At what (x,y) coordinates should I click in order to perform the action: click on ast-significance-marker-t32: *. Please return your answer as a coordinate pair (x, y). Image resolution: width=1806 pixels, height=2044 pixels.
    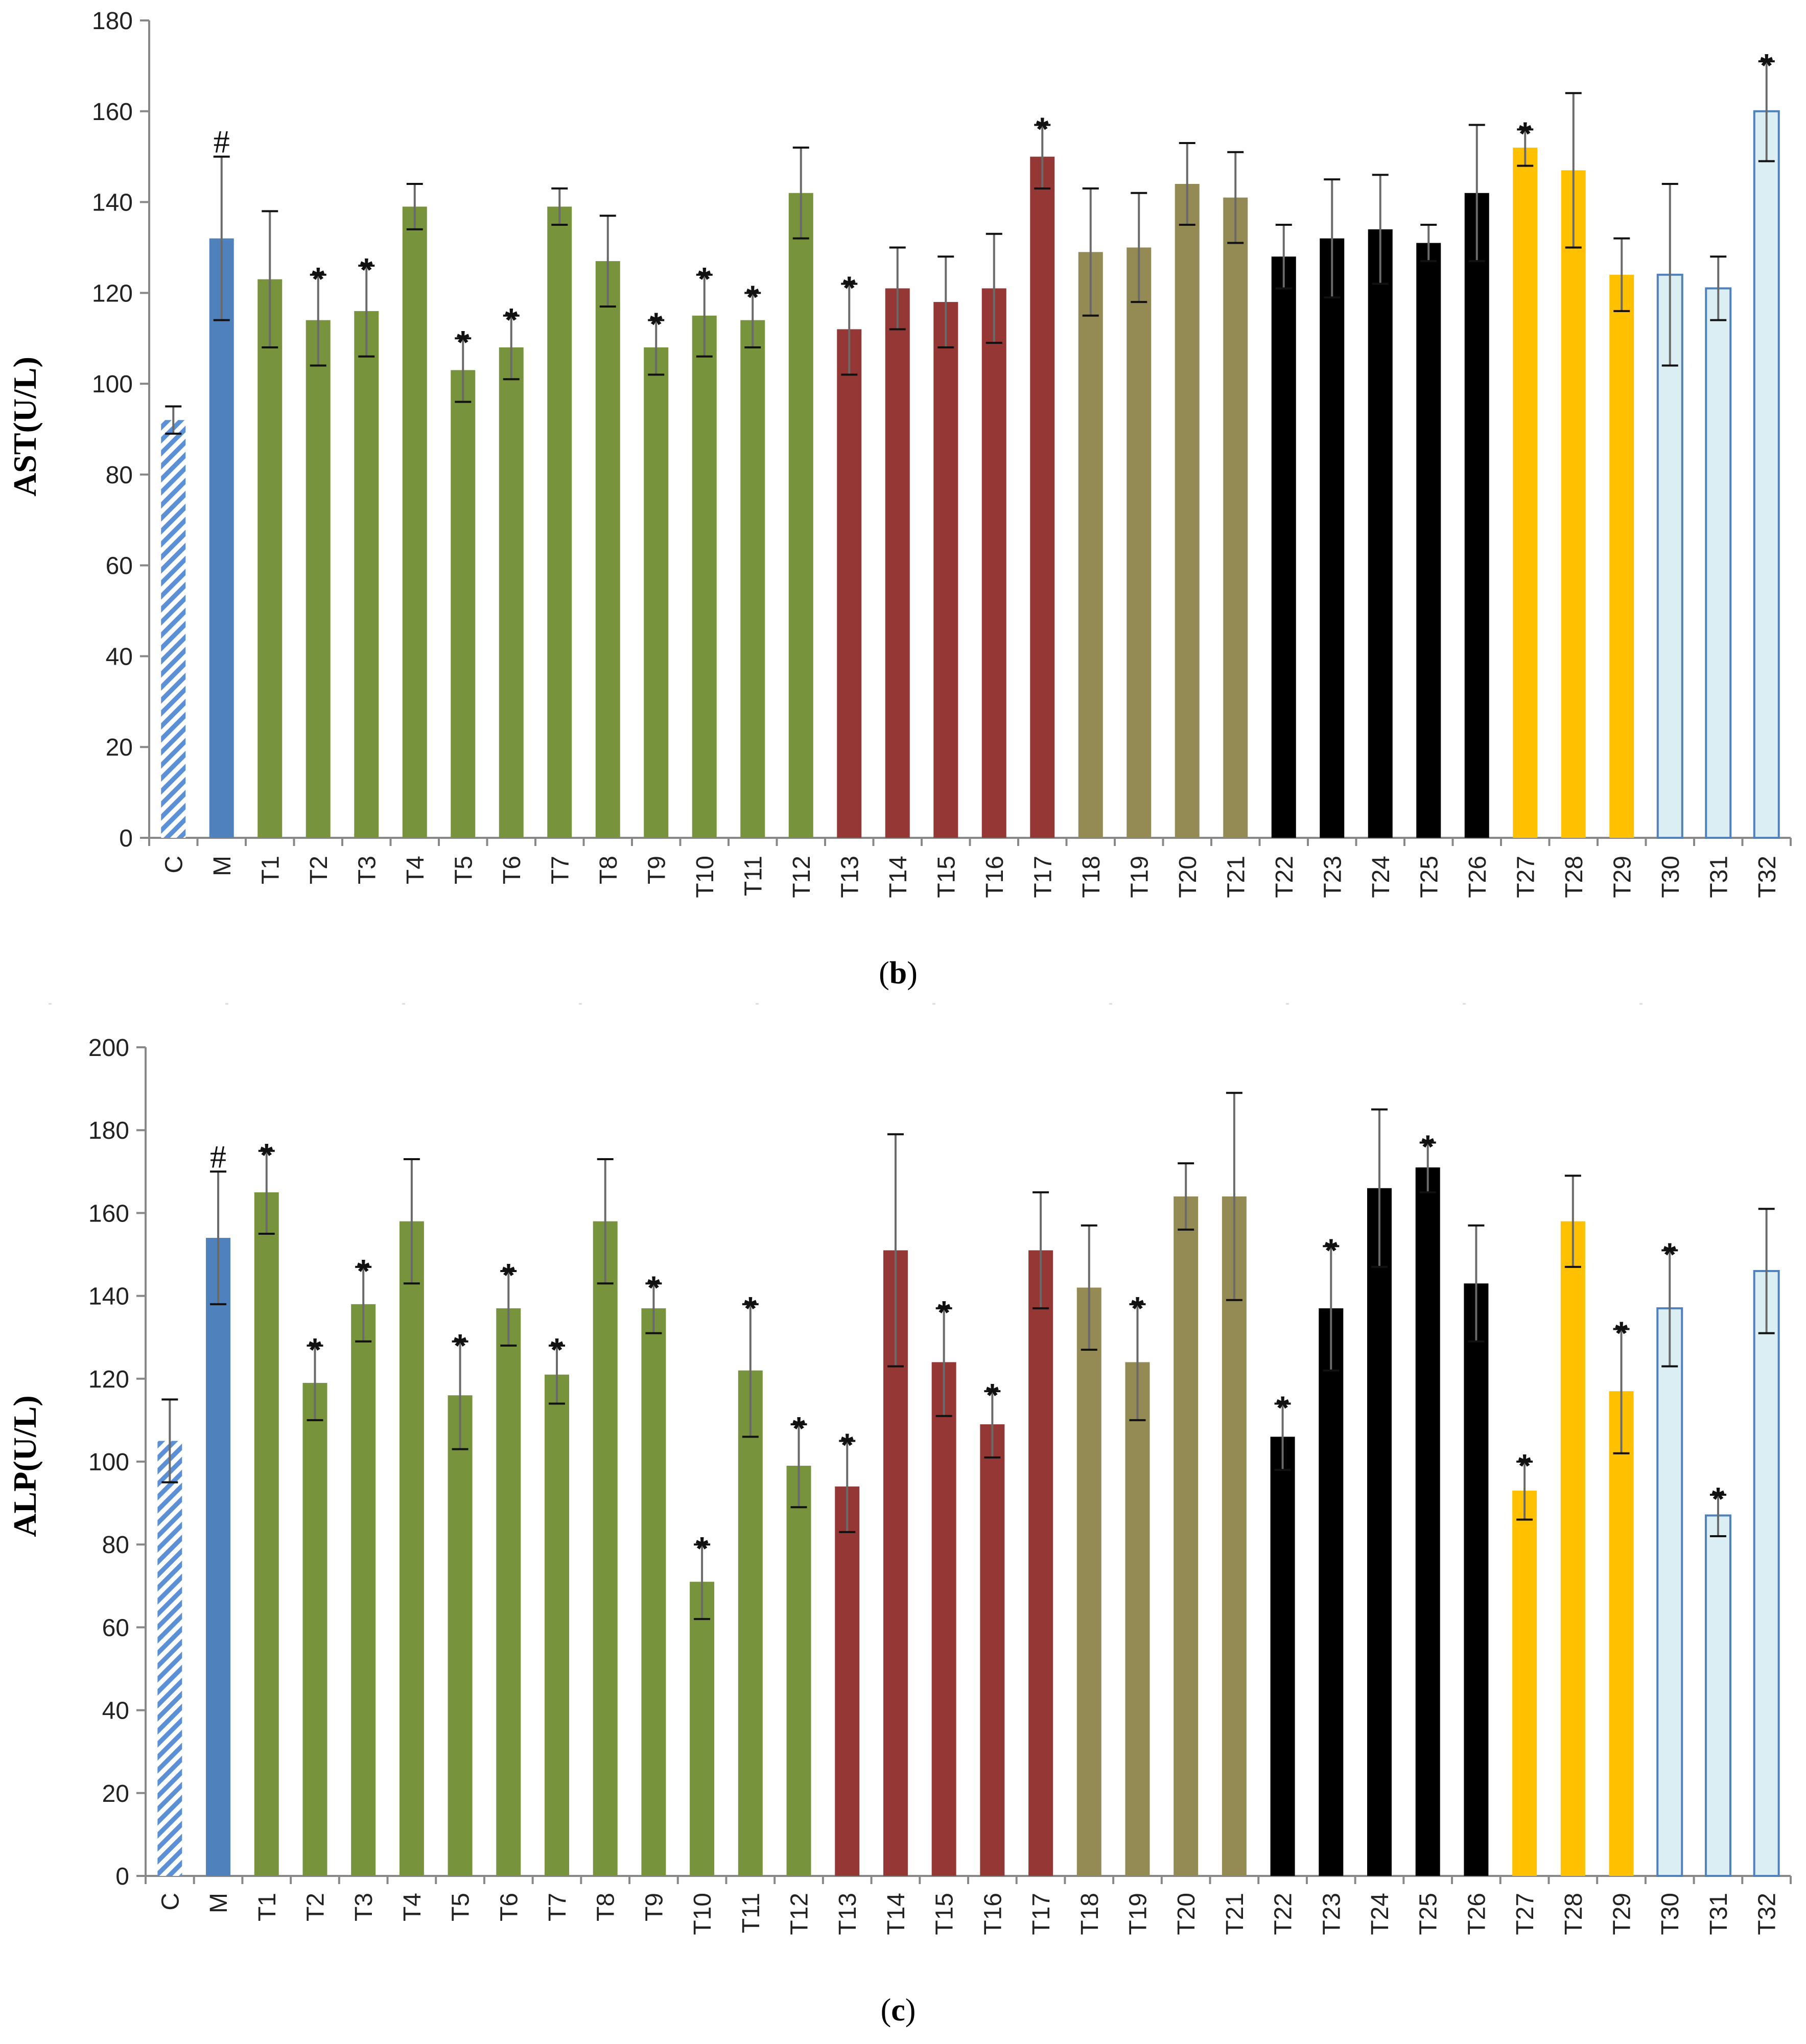
    Looking at the image, I should click on (1766, 65).